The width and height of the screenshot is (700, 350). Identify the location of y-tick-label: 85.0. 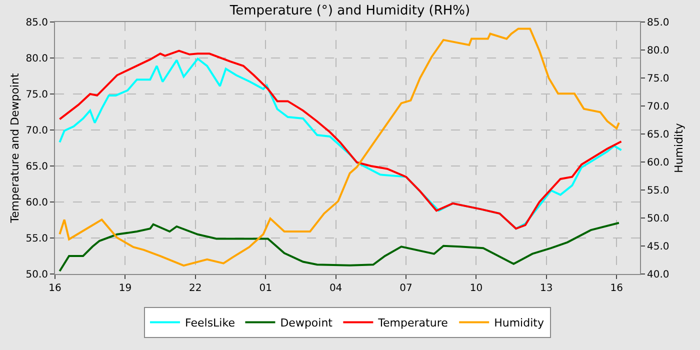
(37, 23).